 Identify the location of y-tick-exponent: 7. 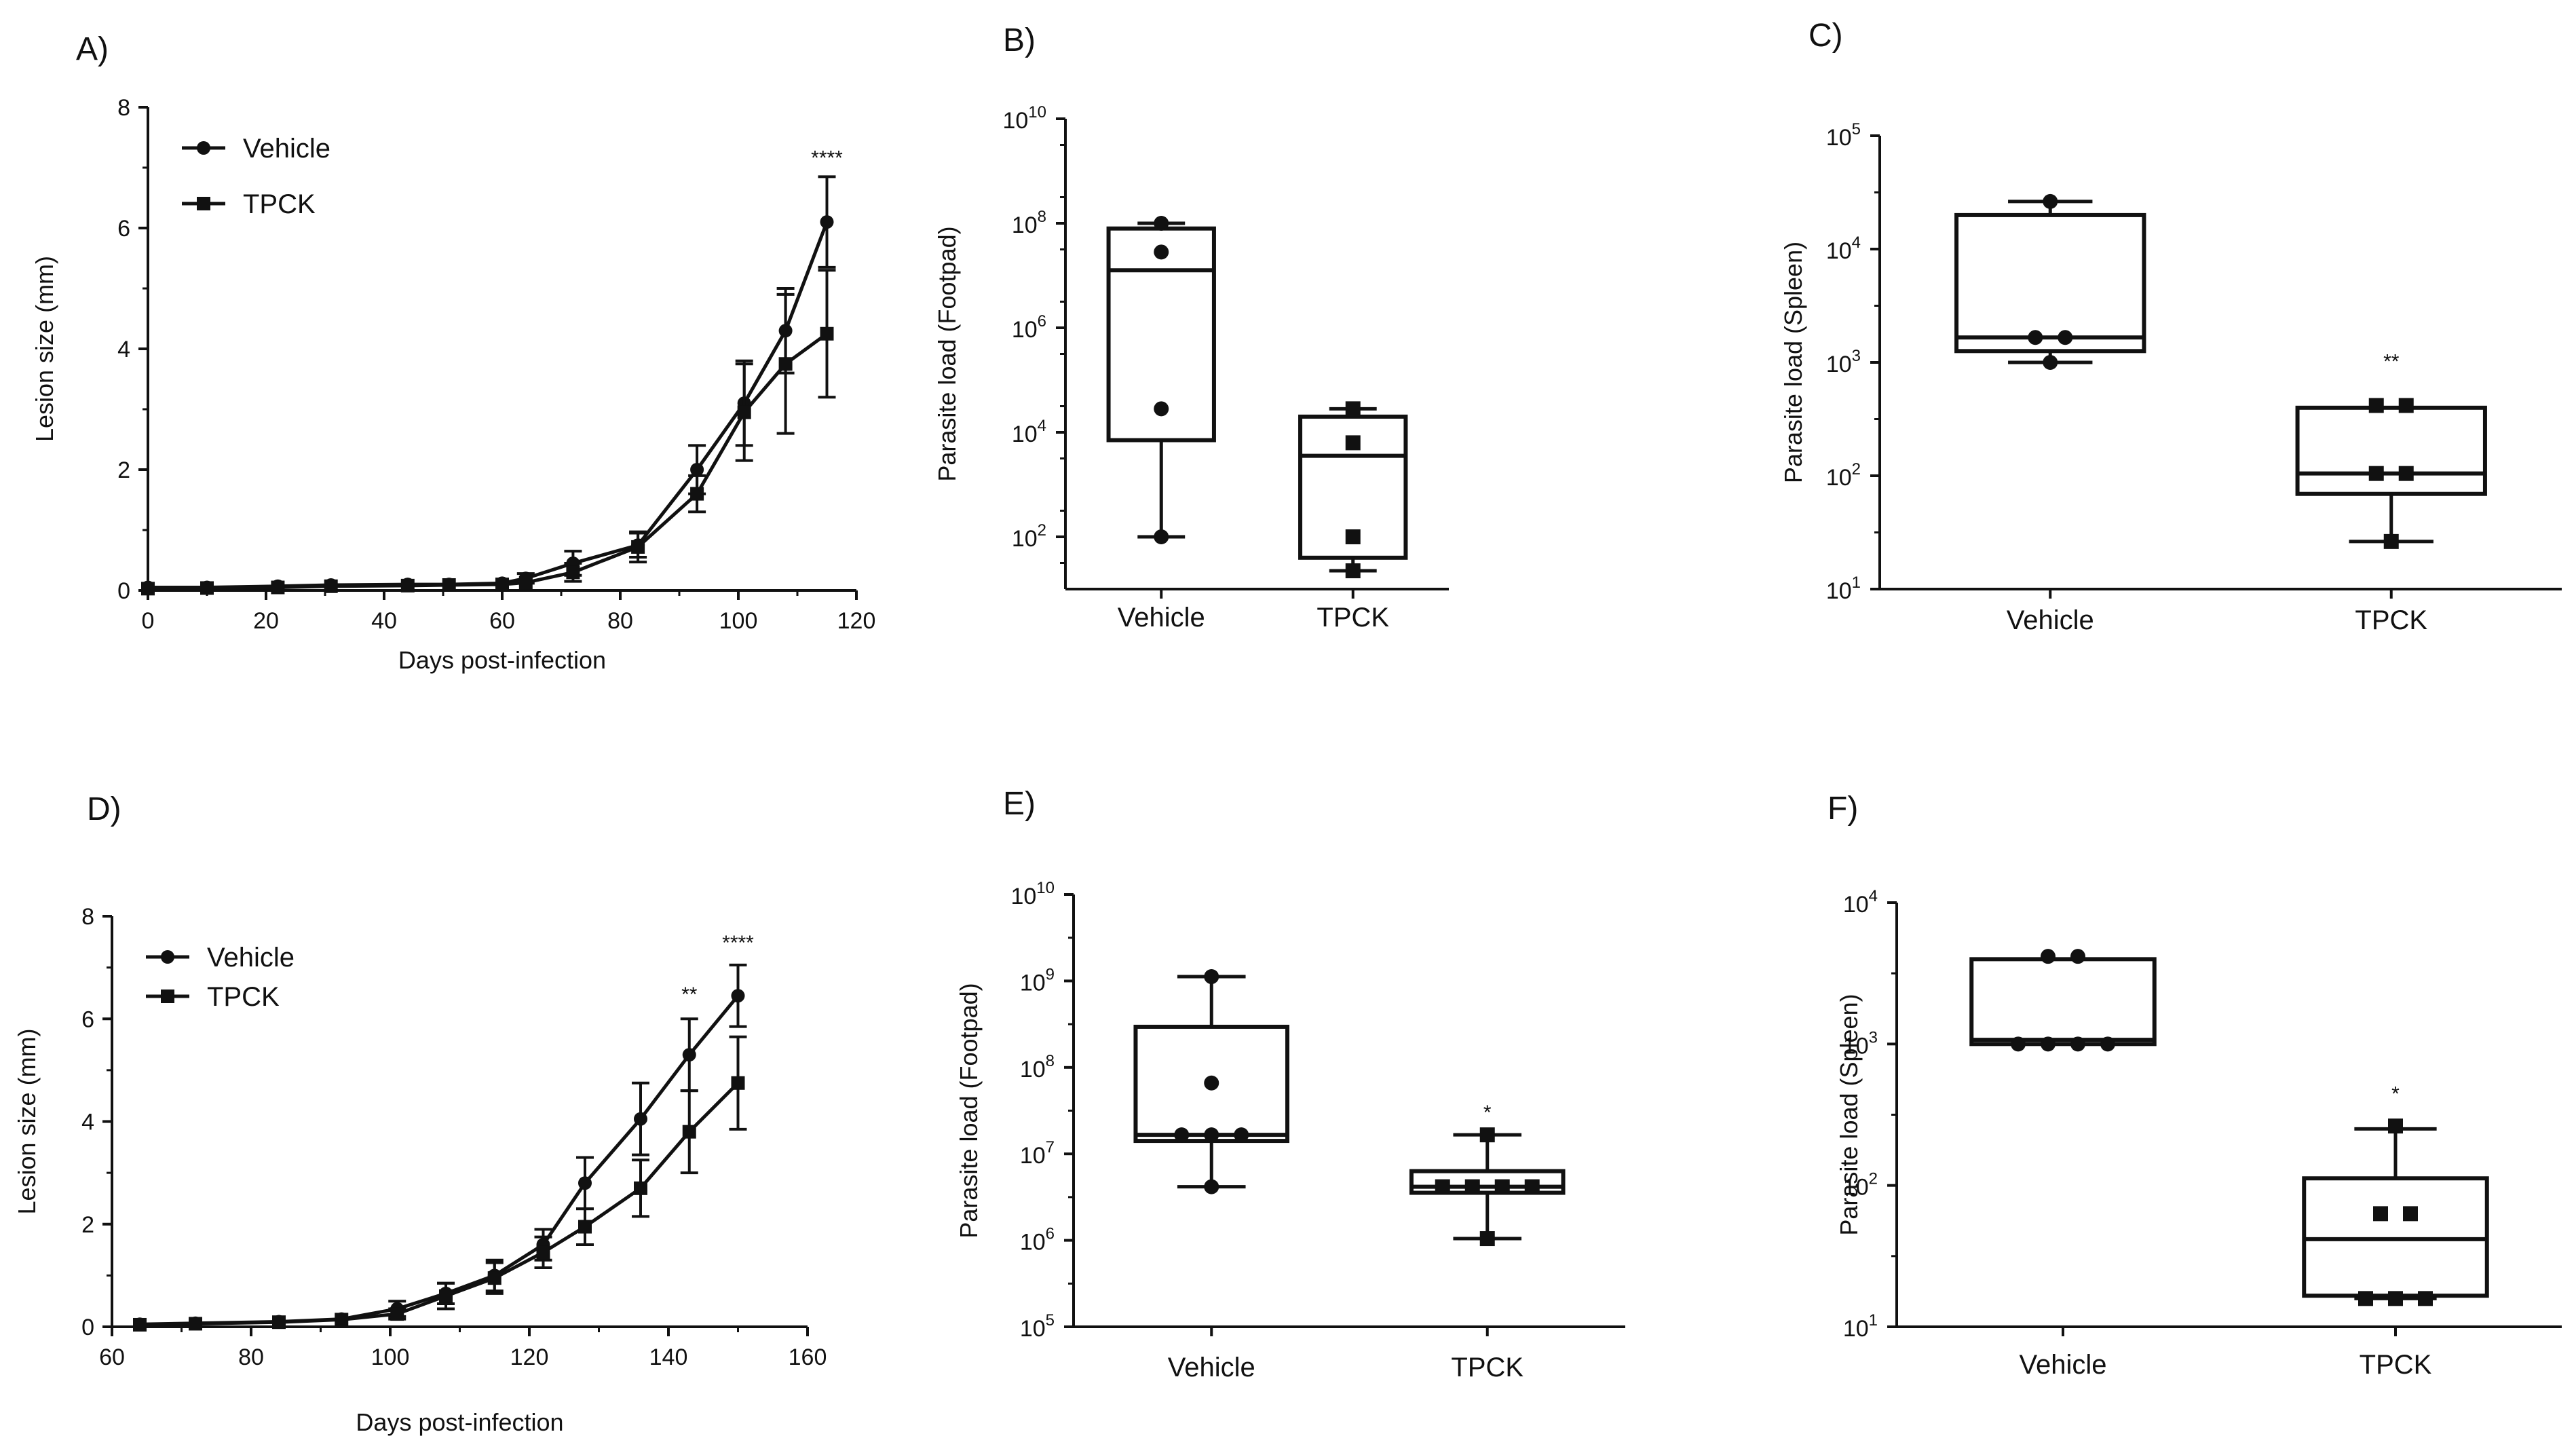
(1050, 1147).